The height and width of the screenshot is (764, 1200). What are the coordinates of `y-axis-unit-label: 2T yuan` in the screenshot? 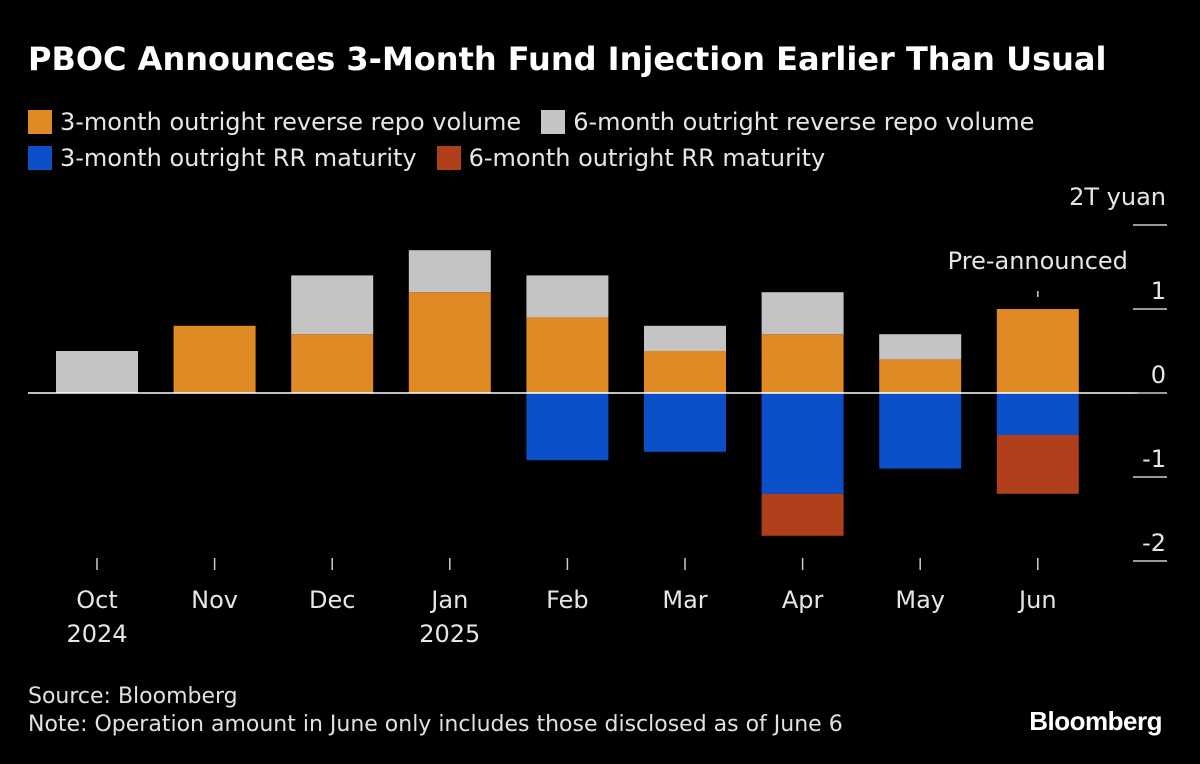 It's located at (1117, 197).